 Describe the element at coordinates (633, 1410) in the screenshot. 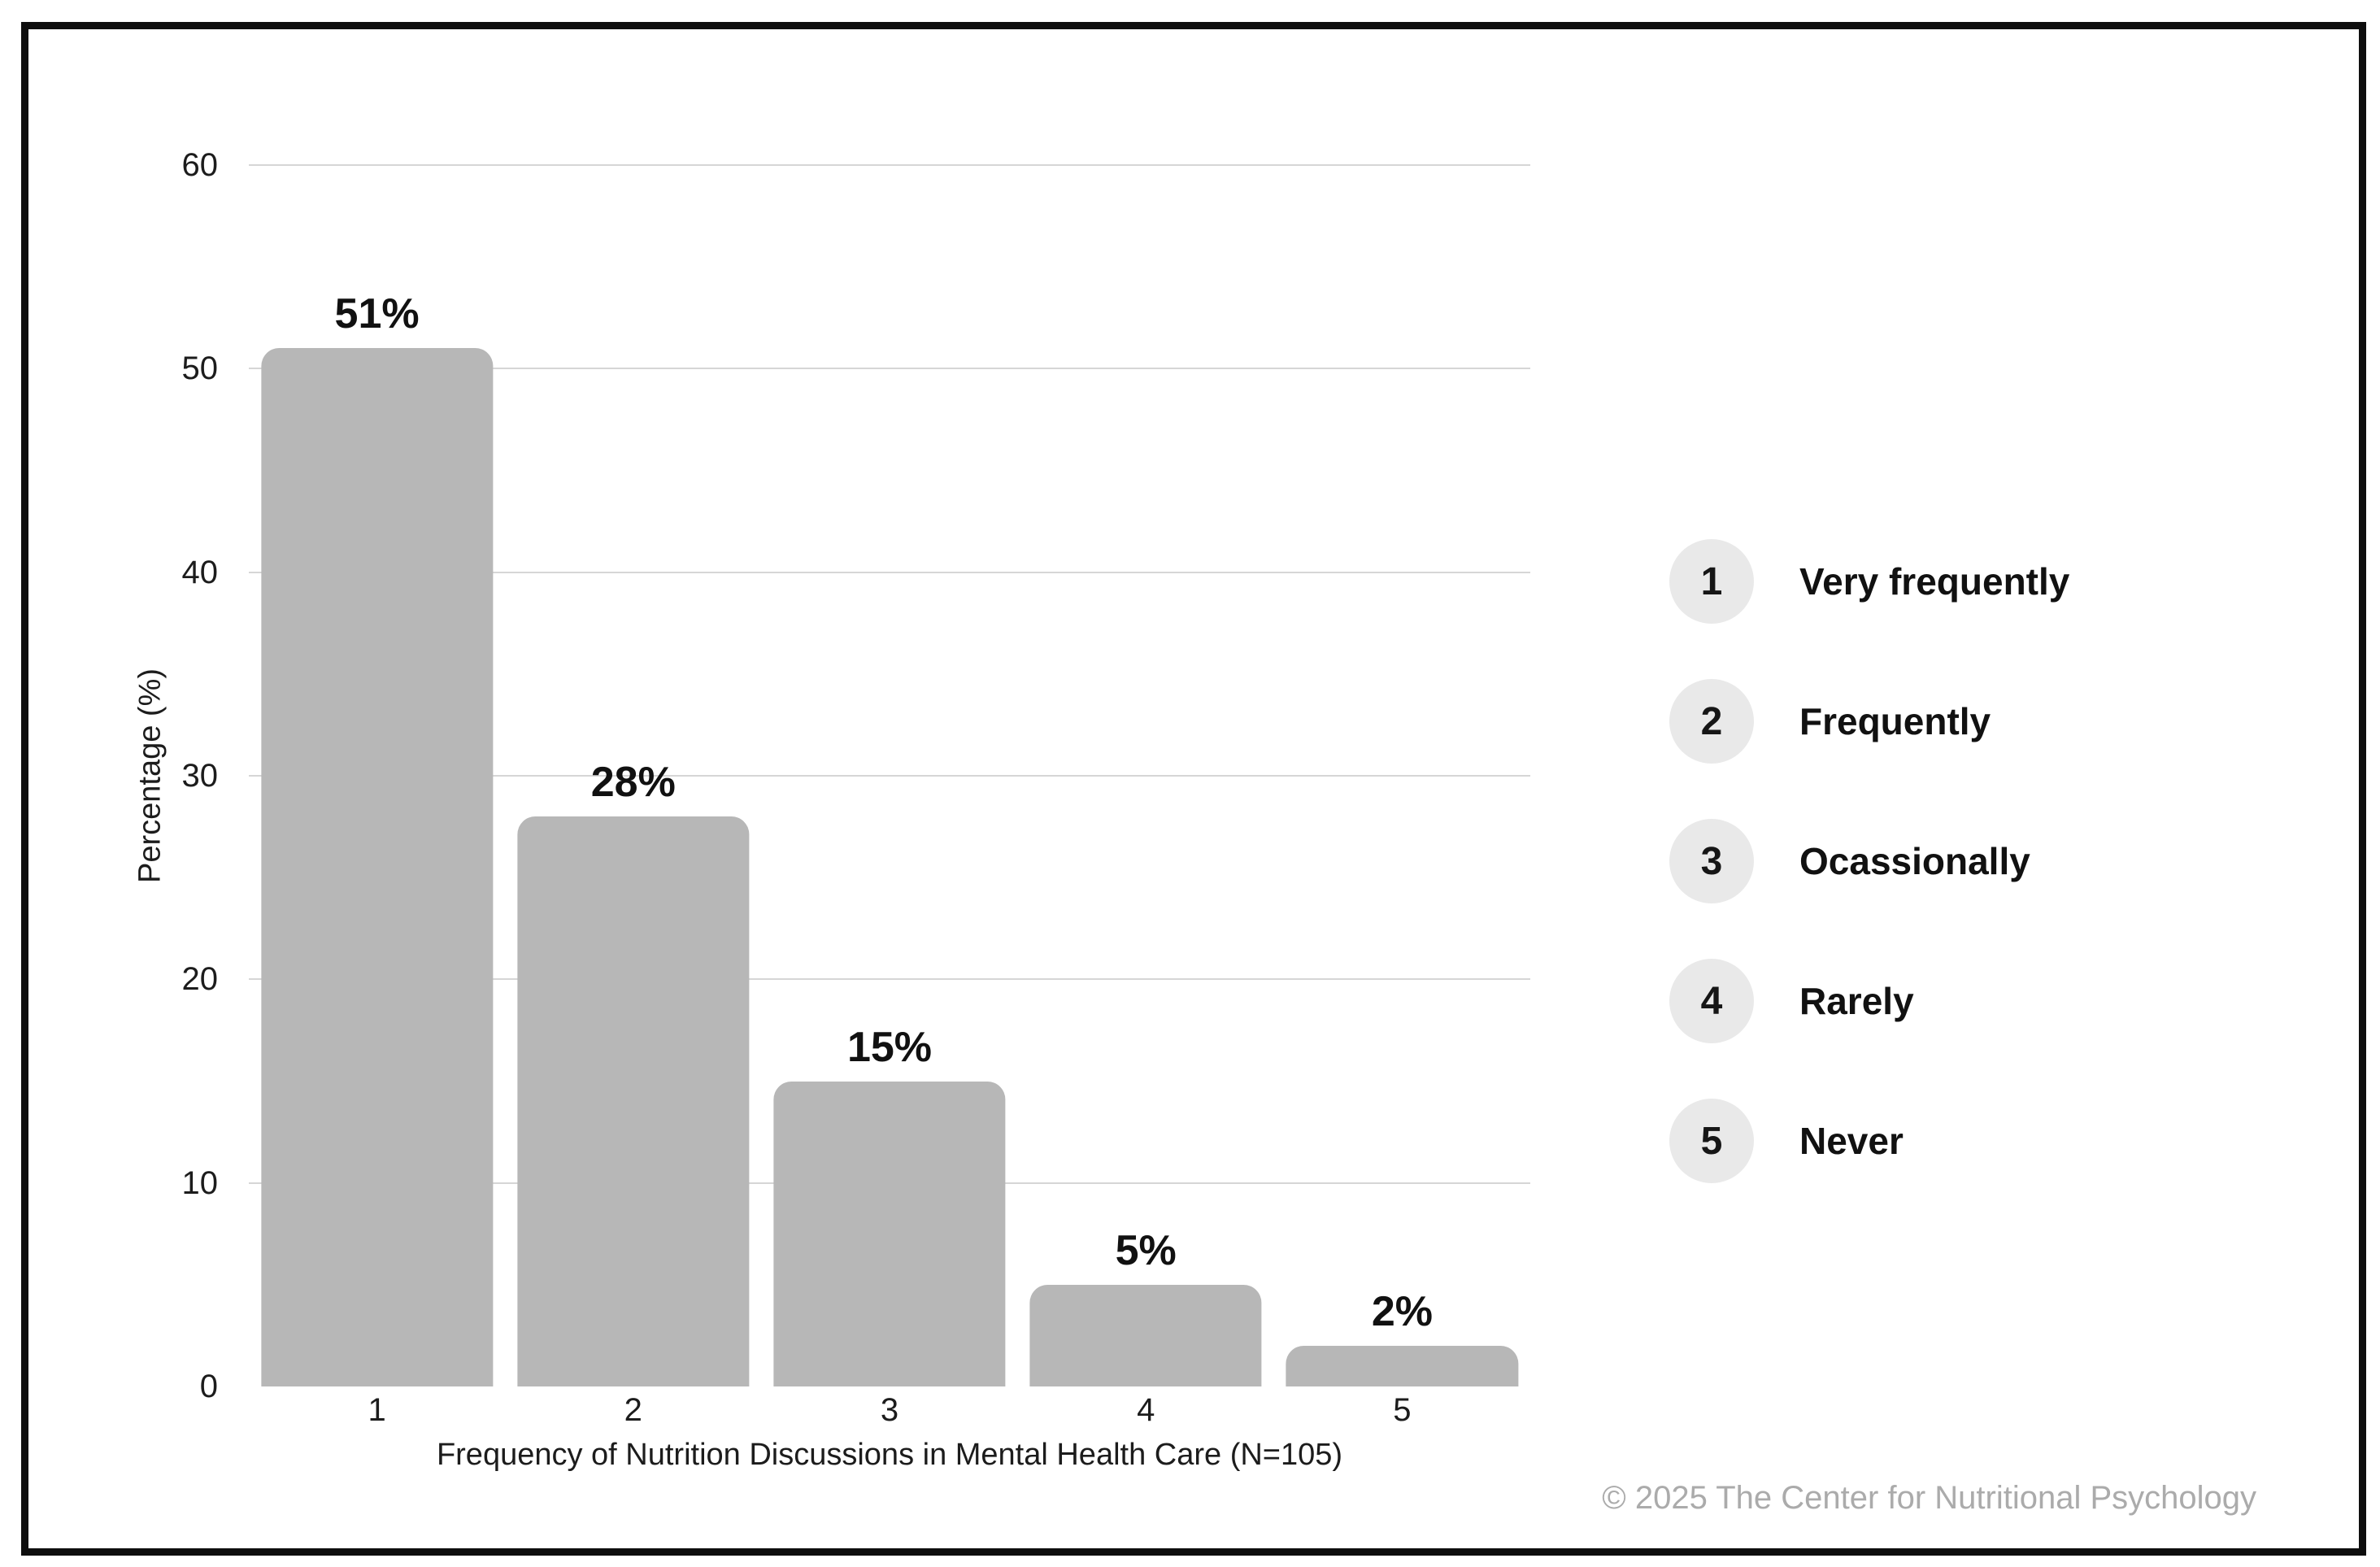

I see `x-tick-label-2: 2` at that location.